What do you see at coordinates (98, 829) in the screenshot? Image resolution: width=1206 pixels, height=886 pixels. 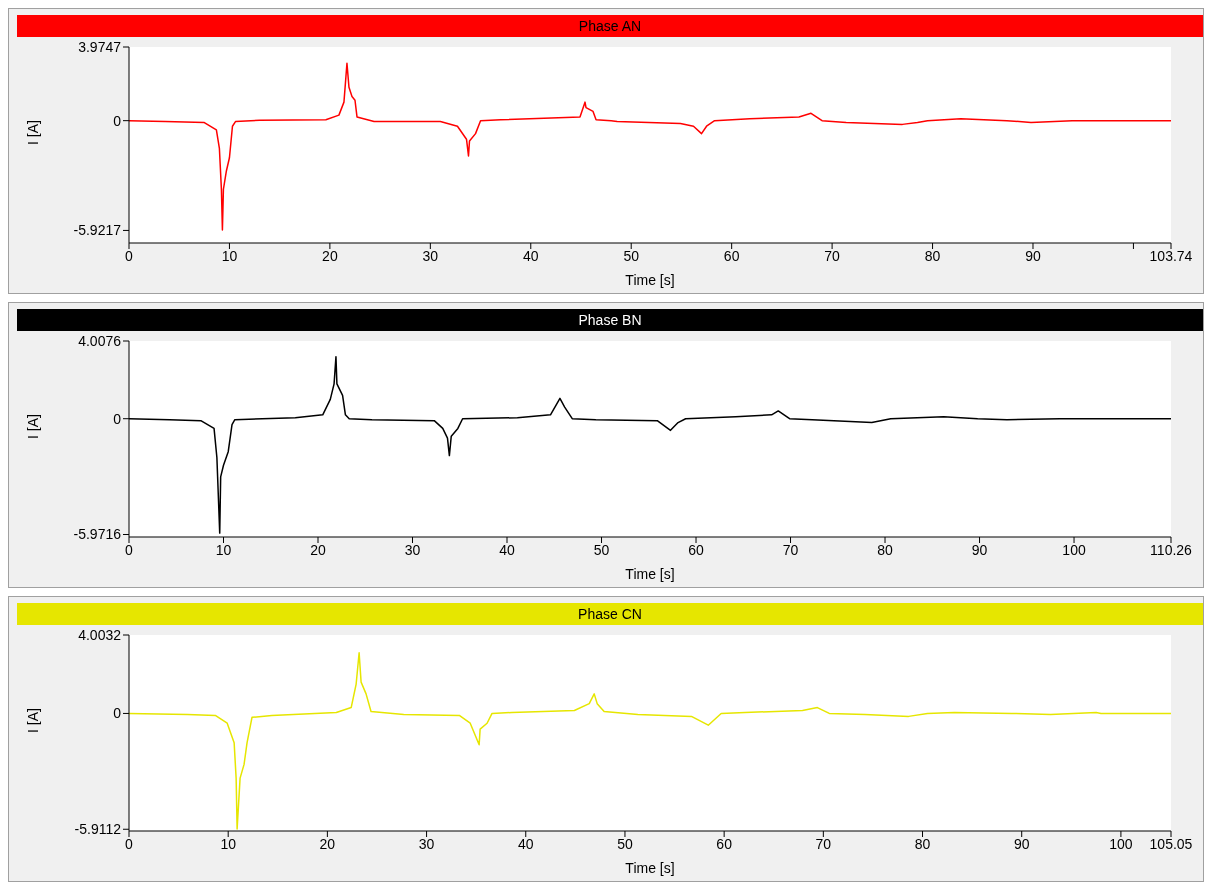 I see `y-tick-label: -5.9112` at bounding box center [98, 829].